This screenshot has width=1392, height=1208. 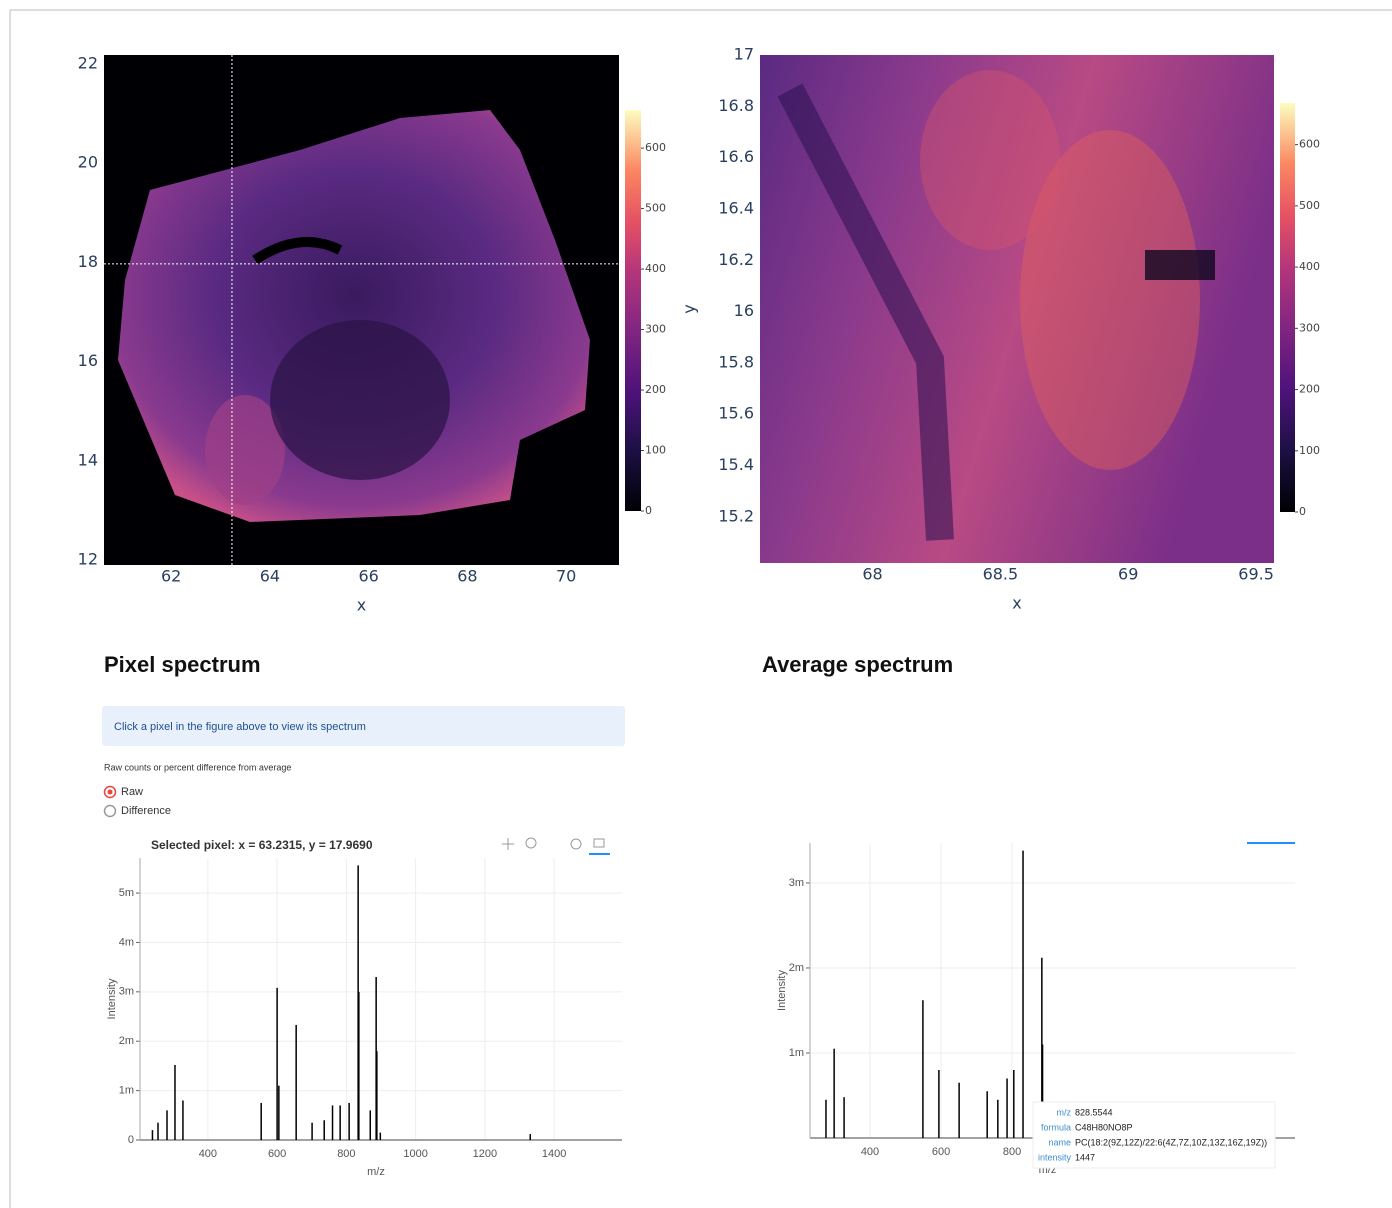 What do you see at coordinates (736, 464) in the screenshot?
I see `y-tick-label: 15.4` at bounding box center [736, 464].